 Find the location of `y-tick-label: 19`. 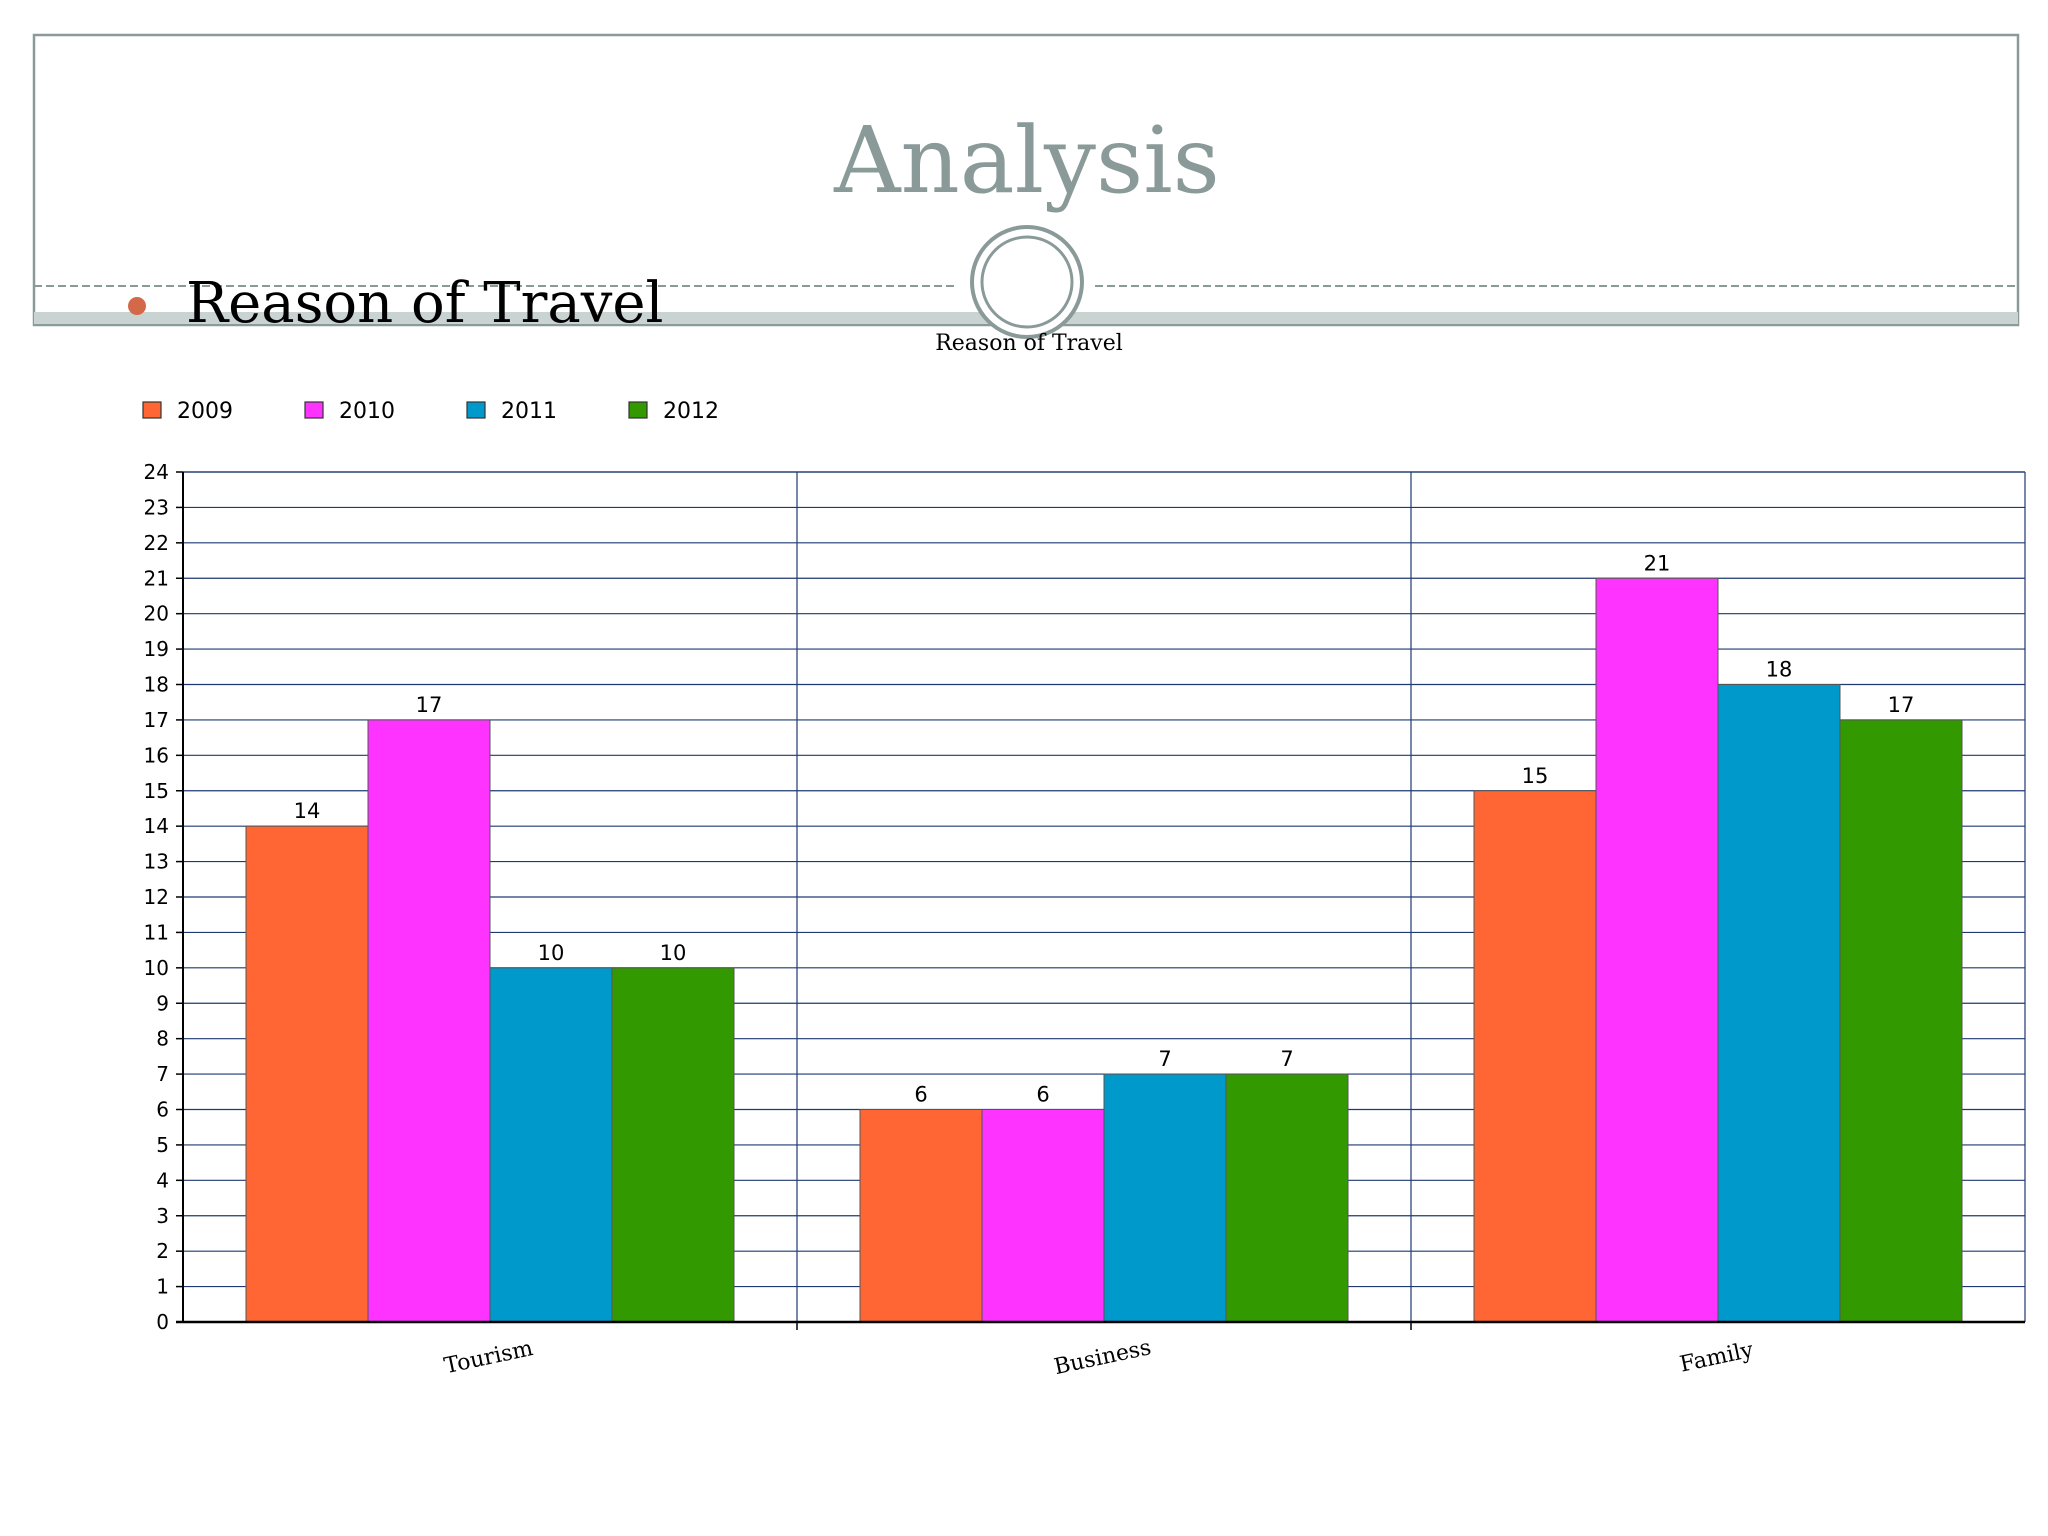

y-tick-label: 19 is located at coordinates (156, 649).